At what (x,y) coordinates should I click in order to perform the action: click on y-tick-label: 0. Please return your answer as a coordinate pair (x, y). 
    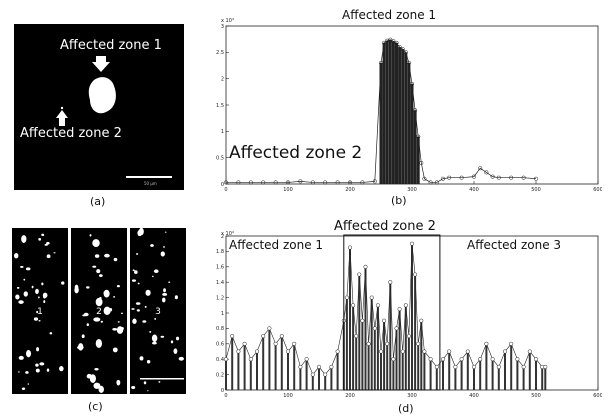
    Looking at the image, I should click on (222, 185).